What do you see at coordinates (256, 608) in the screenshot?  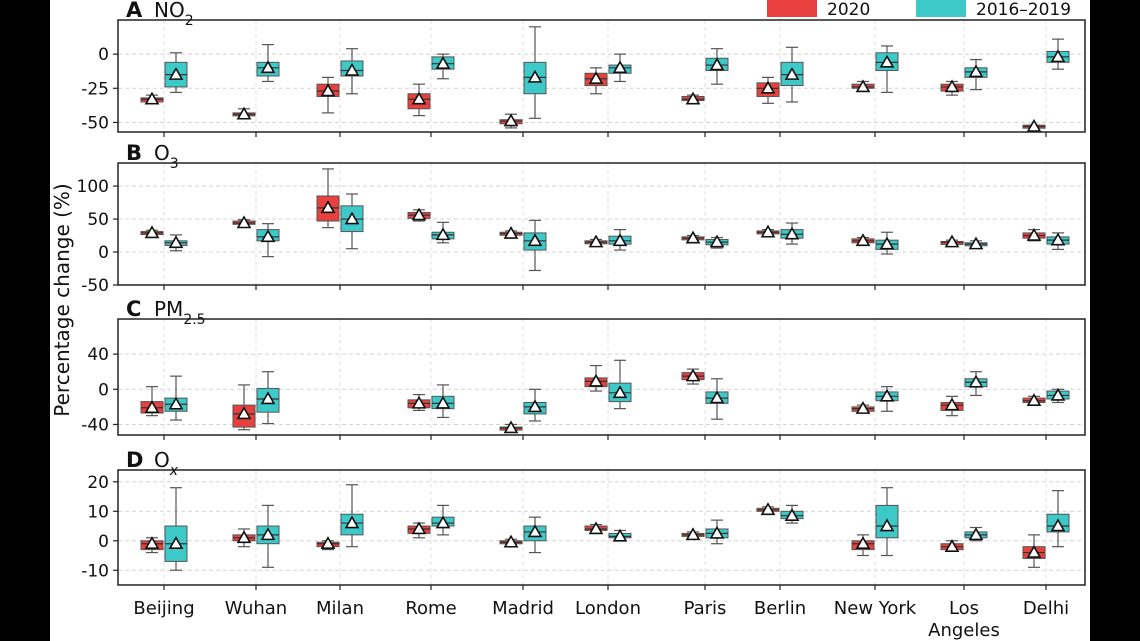 I see `x-tick-label: Wuhan` at bounding box center [256, 608].